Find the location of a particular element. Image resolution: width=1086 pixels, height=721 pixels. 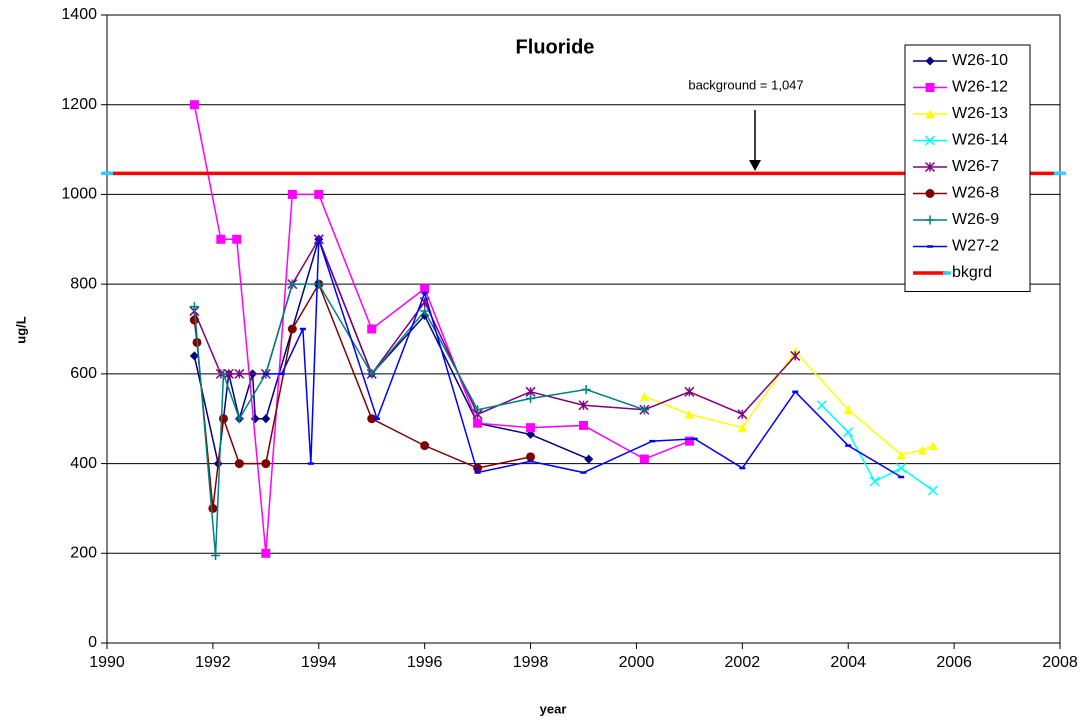

legend-label: W26-7 is located at coordinates (975, 166).